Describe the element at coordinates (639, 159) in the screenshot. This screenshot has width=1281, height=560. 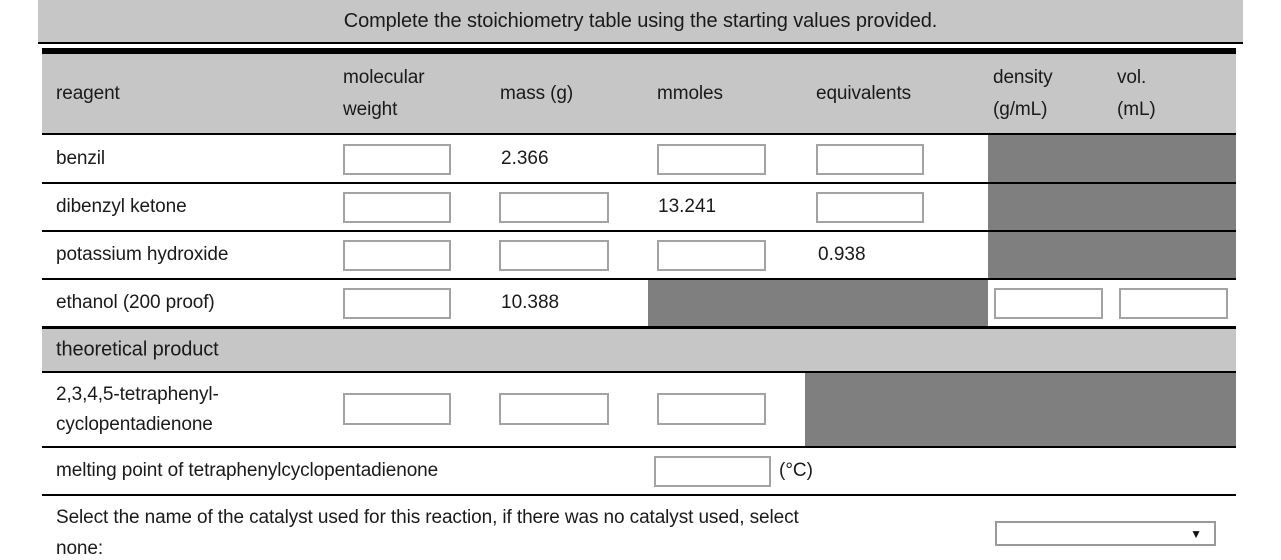
I see `row-benzil: benzil 2.366` at that location.